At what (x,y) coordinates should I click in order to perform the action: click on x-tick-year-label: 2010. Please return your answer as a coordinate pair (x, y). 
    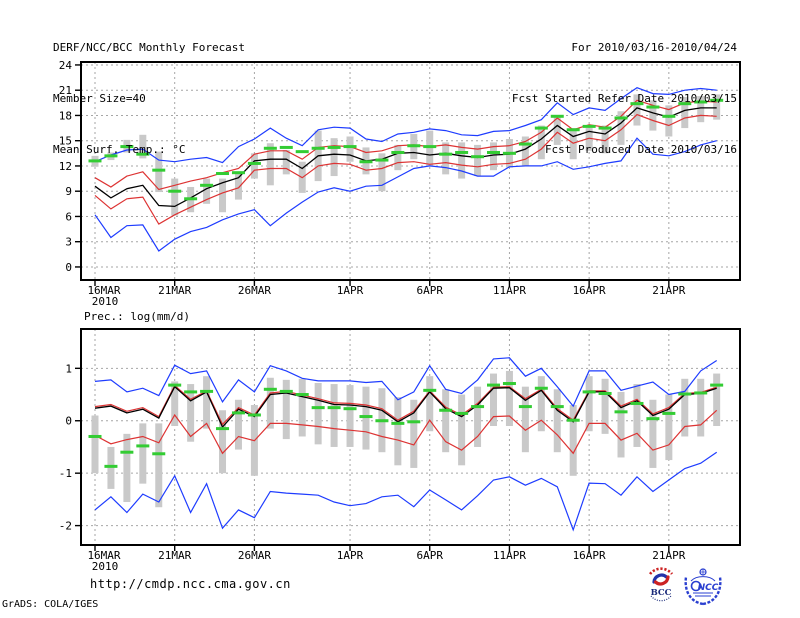
    Looking at the image, I should click on (105, 566).